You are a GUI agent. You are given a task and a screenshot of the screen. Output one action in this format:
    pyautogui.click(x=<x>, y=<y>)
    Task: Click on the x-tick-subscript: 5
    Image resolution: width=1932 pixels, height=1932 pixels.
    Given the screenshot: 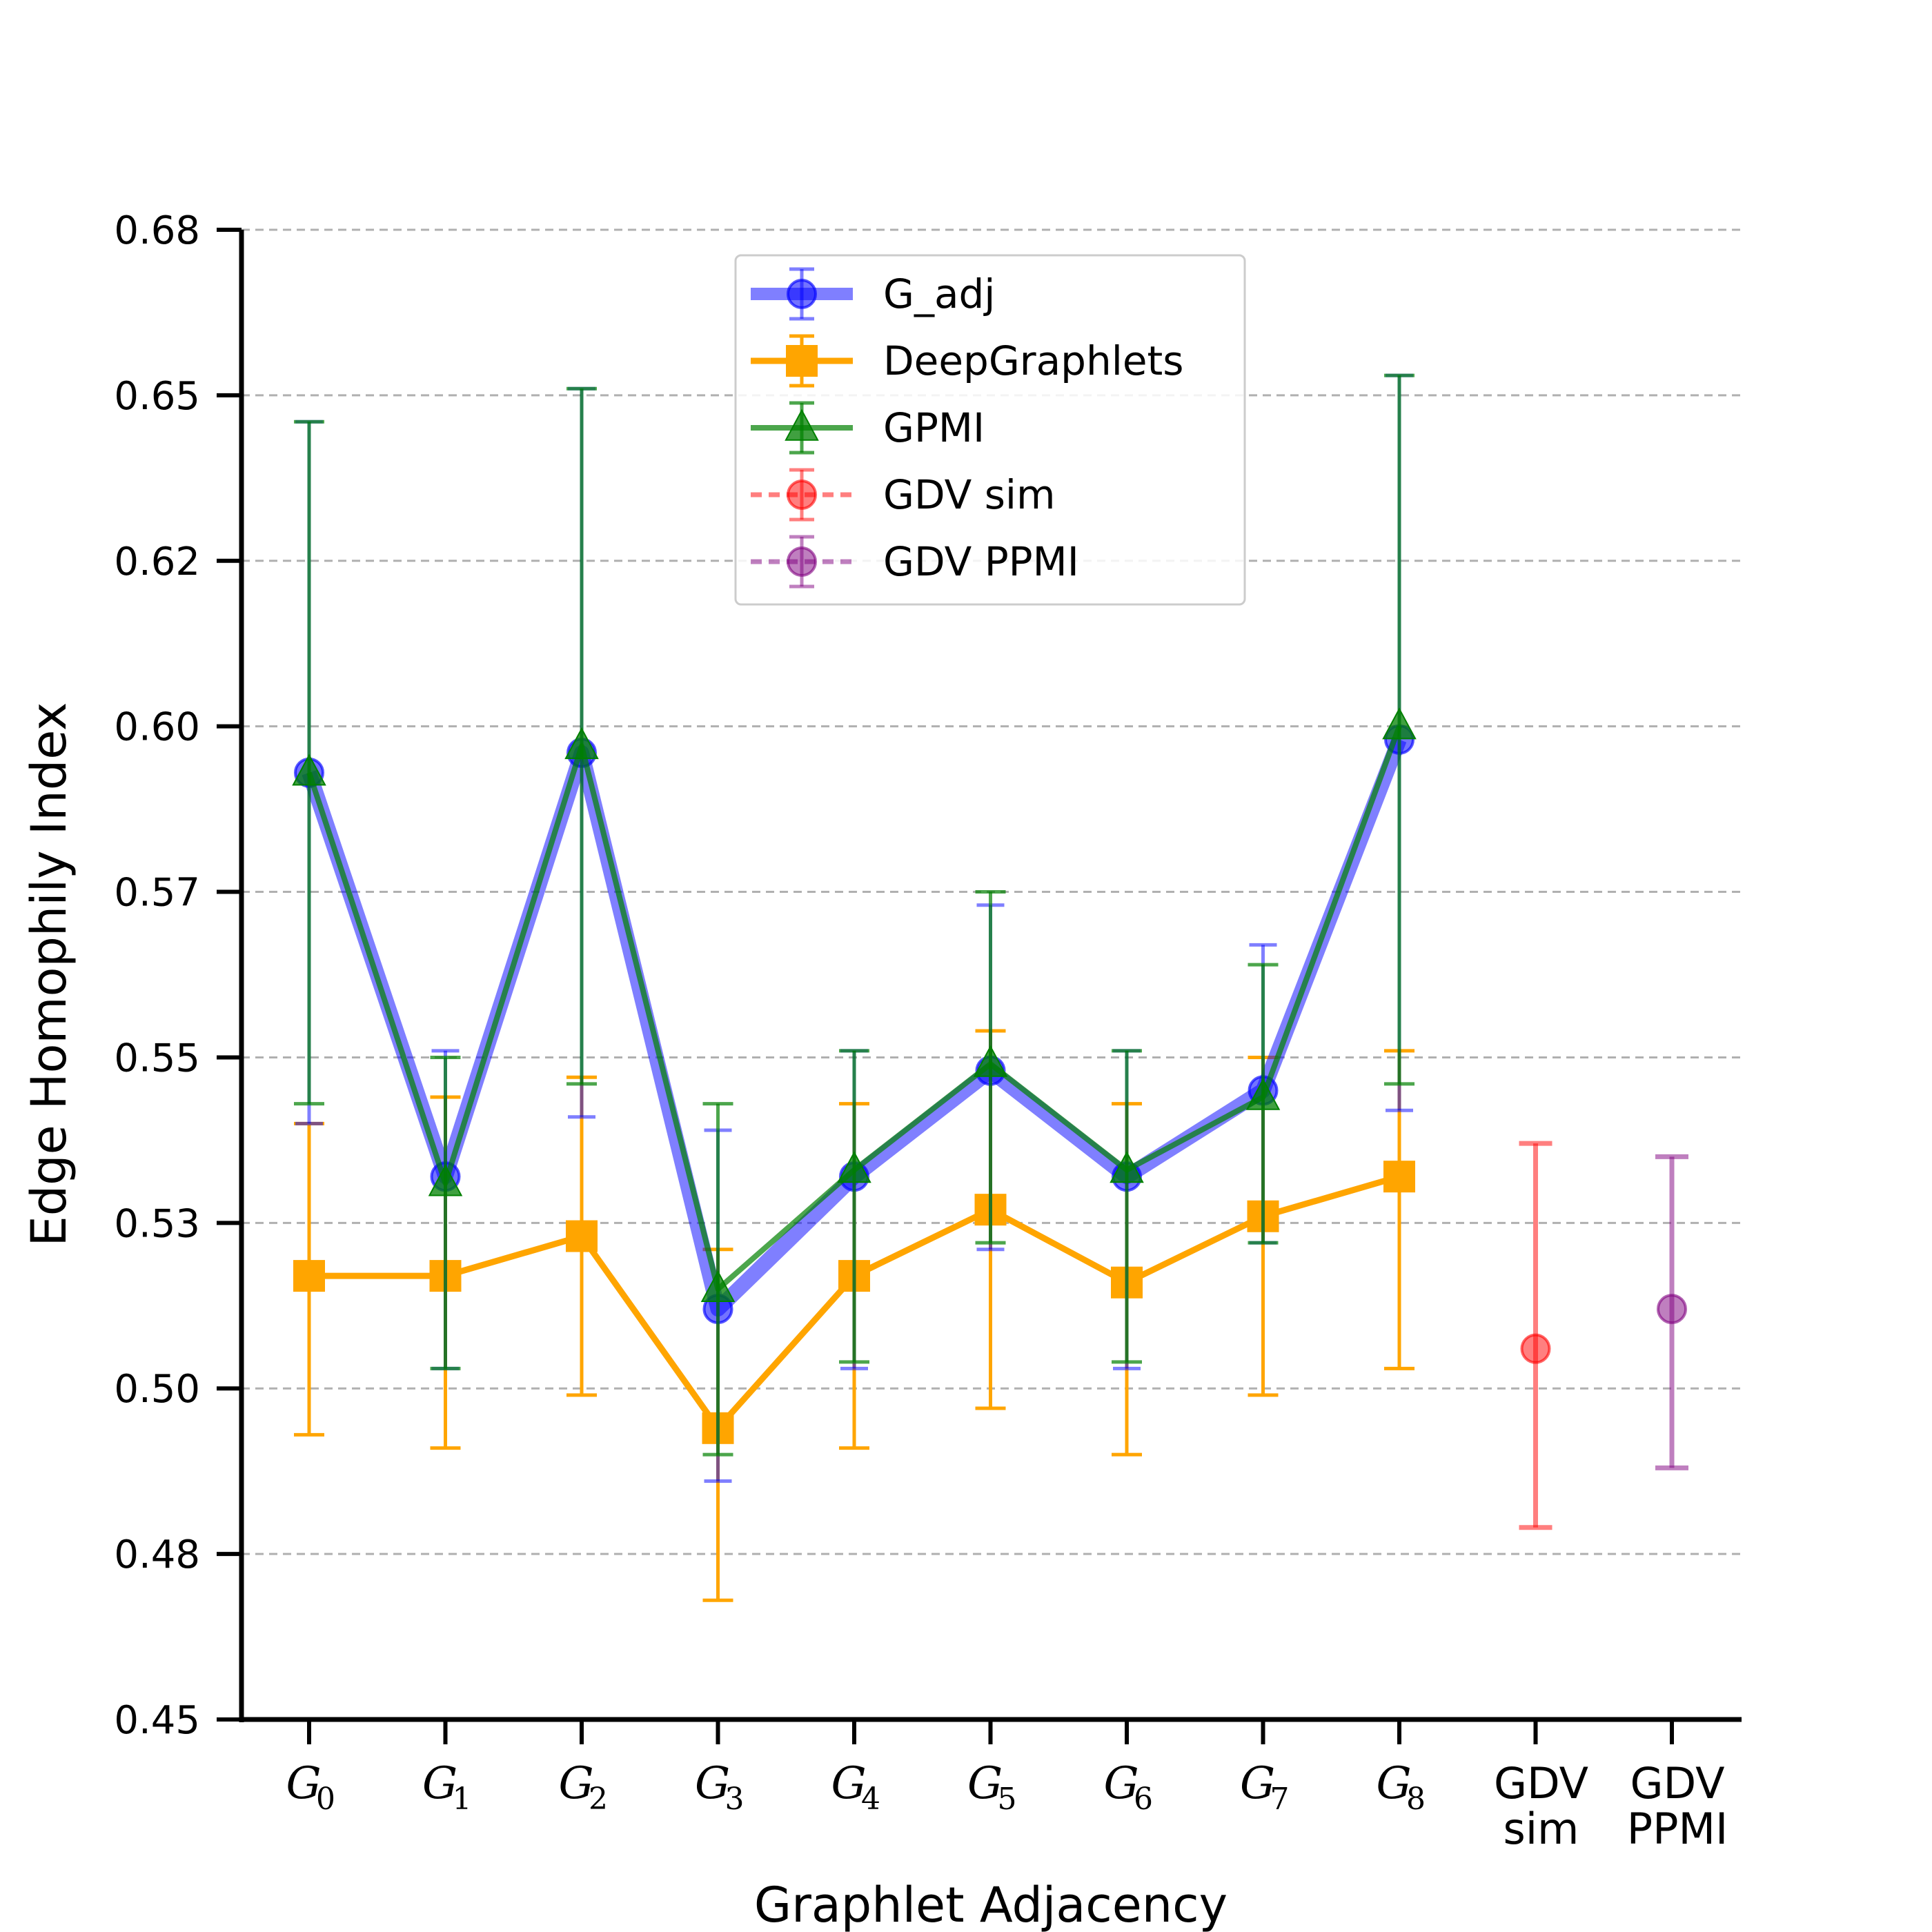 What is the action you would take?
    pyautogui.click(x=1007, y=1799)
    